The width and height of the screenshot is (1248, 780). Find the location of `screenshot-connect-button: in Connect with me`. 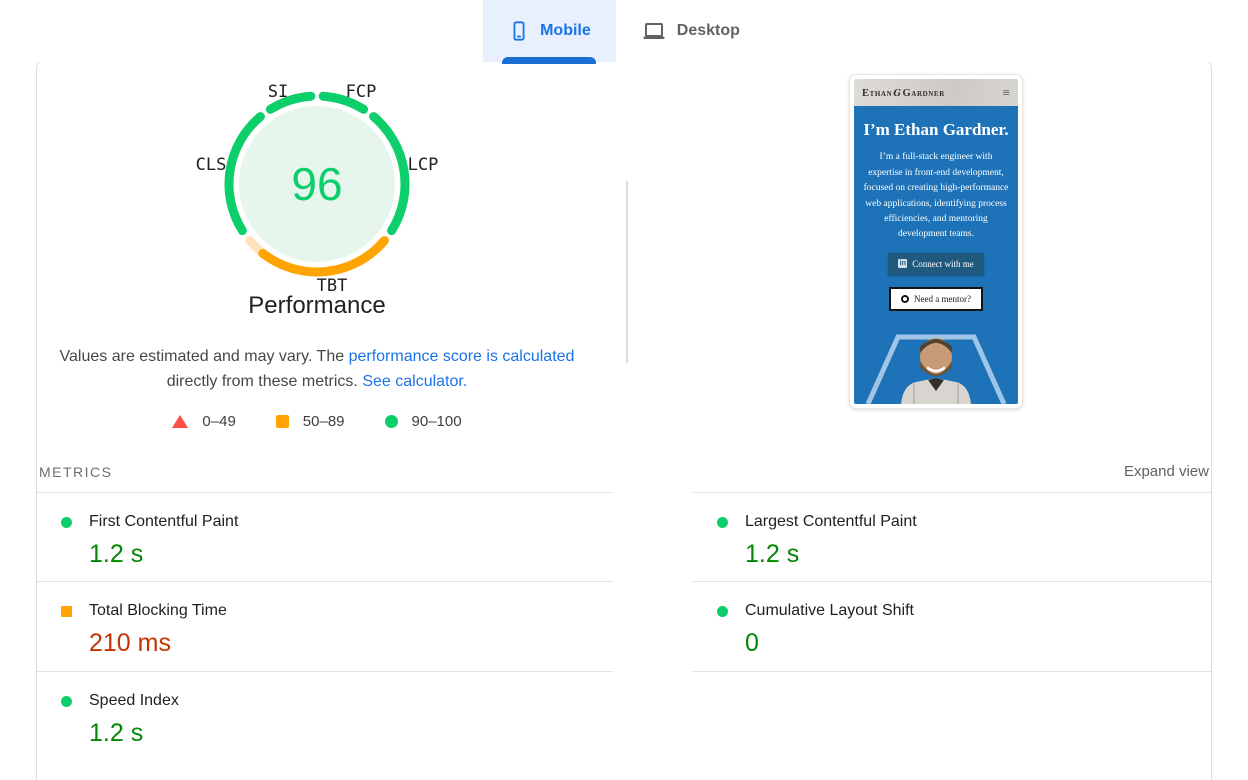

screenshot-connect-button: in Connect with me is located at coordinates (936, 263).